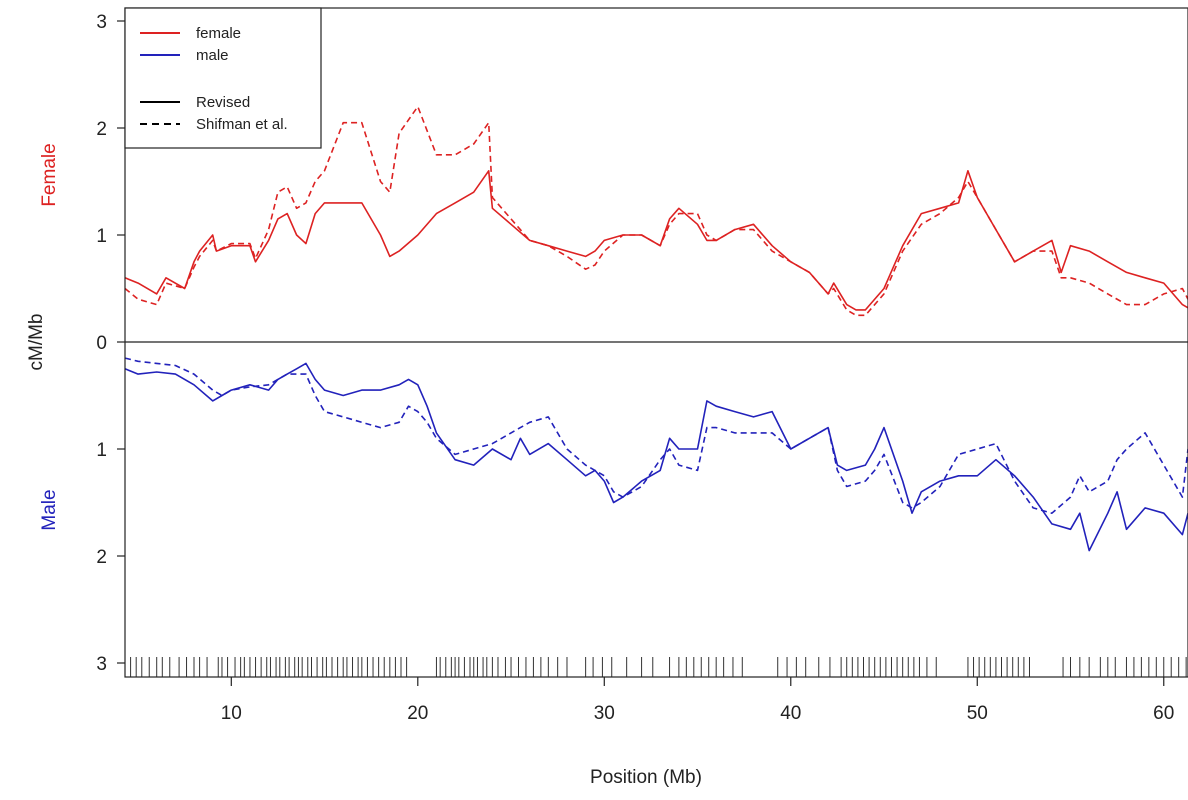 The image size is (1188, 800). I want to click on female-panel-label: Female, so click(49, 174).